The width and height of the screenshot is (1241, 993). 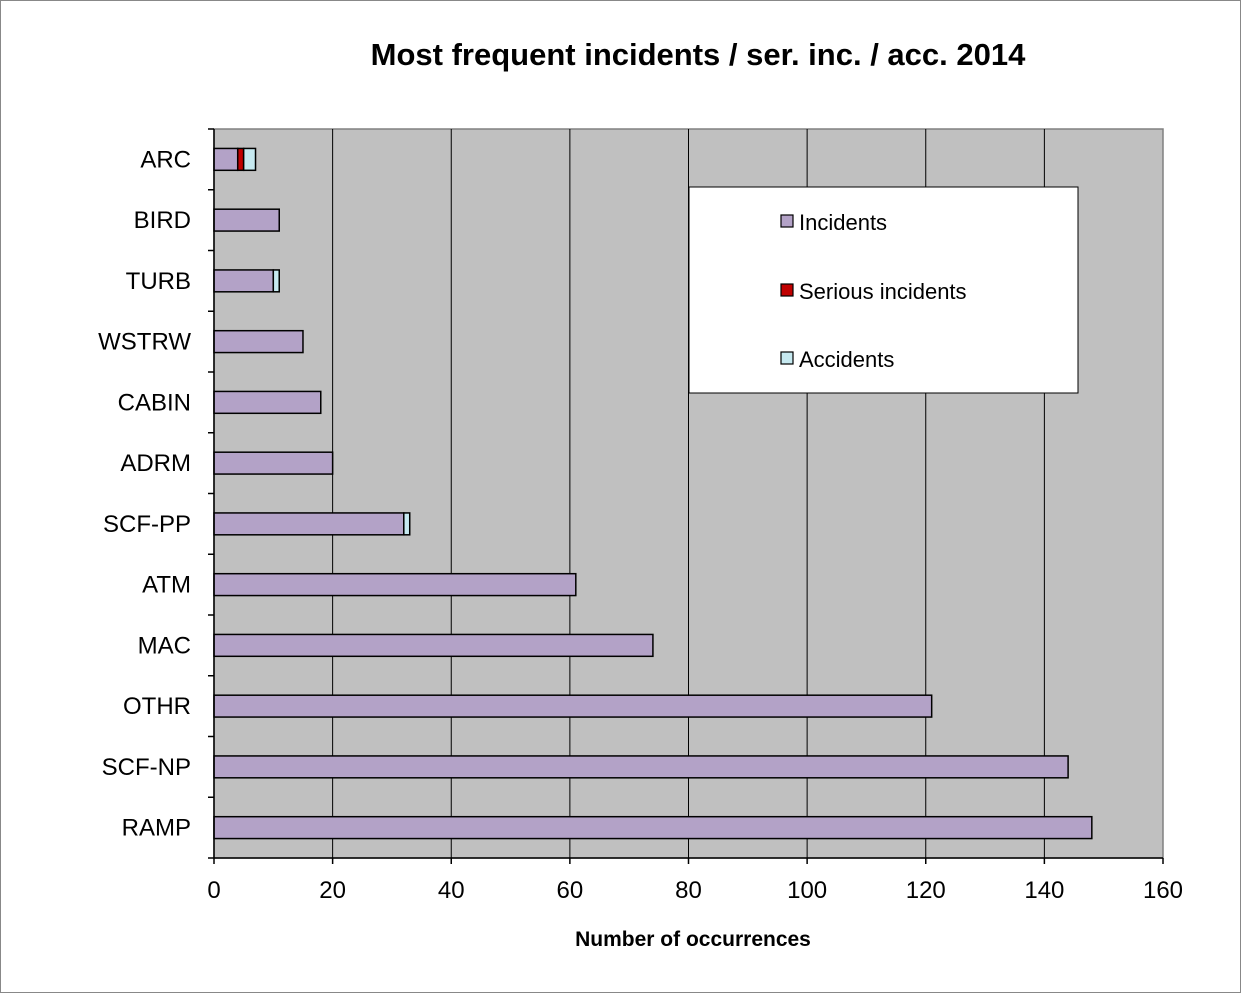 I want to click on y-tick-label: OTHR, so click(x=157, y=706).